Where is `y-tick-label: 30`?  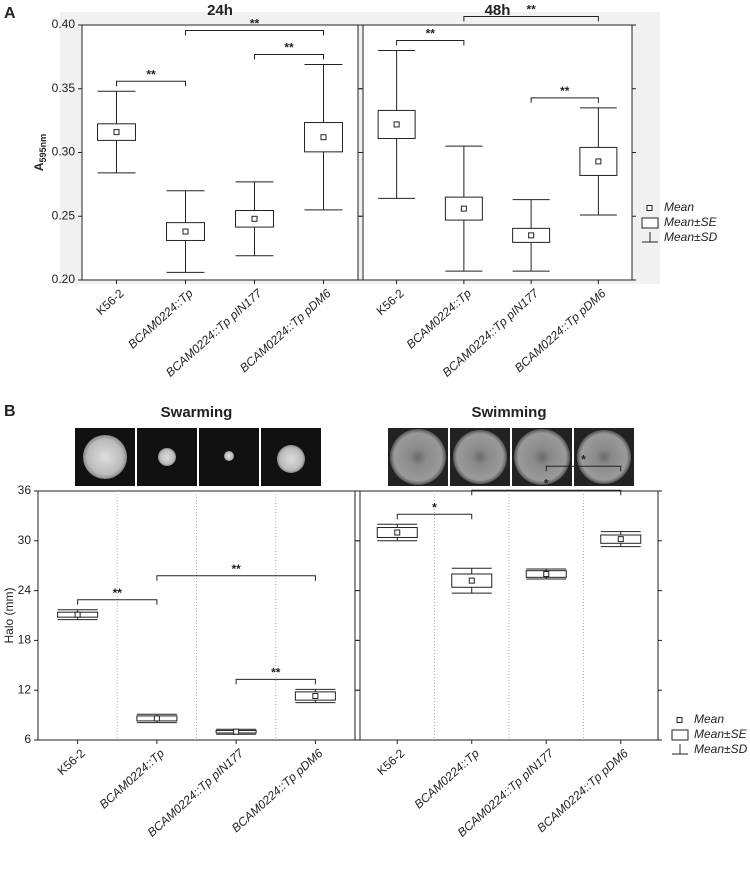 y-tick-label: 30 is located at coordinates (25, 540).